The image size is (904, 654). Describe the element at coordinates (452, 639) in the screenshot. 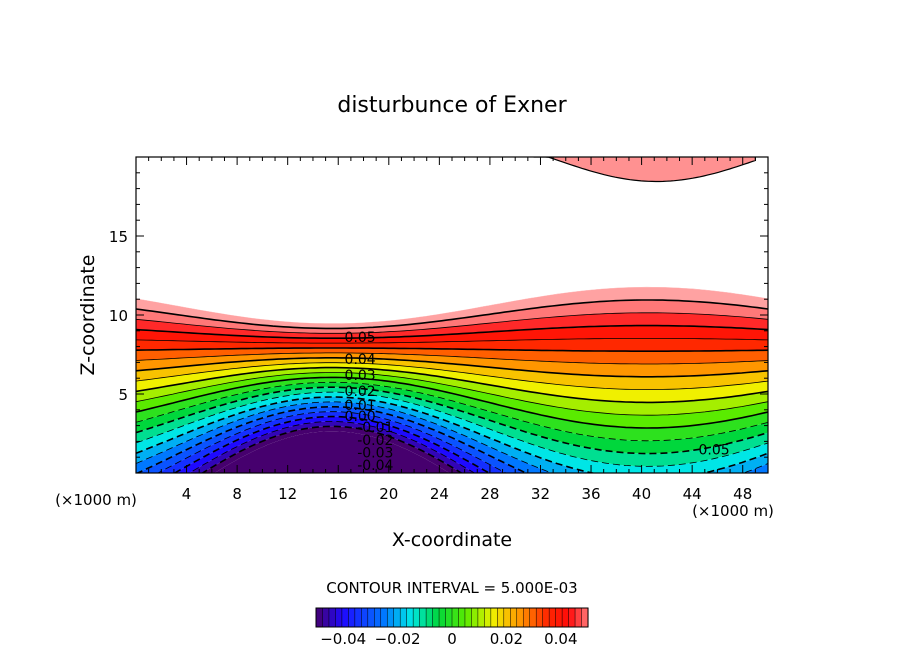

I see `colorbar-tick-label: 0` at that location.